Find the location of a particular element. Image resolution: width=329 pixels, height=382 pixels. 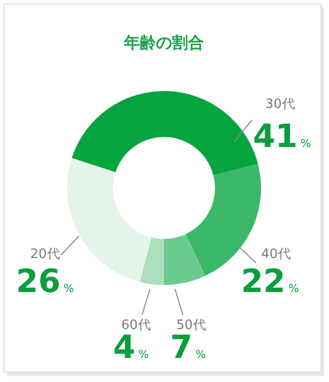

chart-title: 年齢の割合 is located at coordinates (163, 42).